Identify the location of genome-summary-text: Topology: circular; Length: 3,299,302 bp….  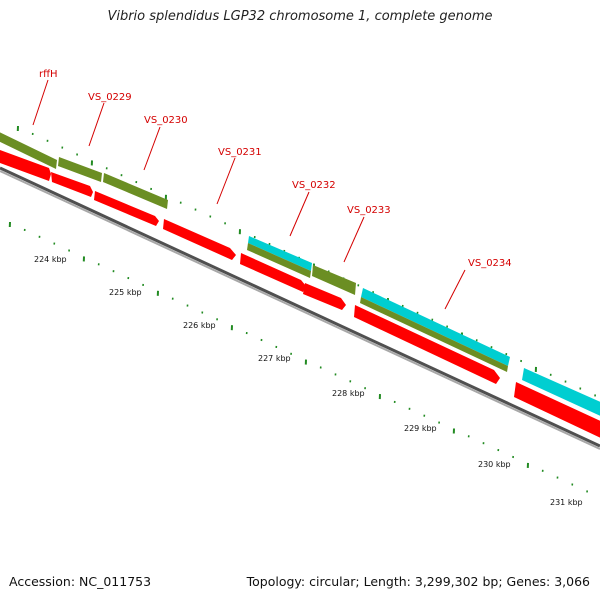
(418, 581).